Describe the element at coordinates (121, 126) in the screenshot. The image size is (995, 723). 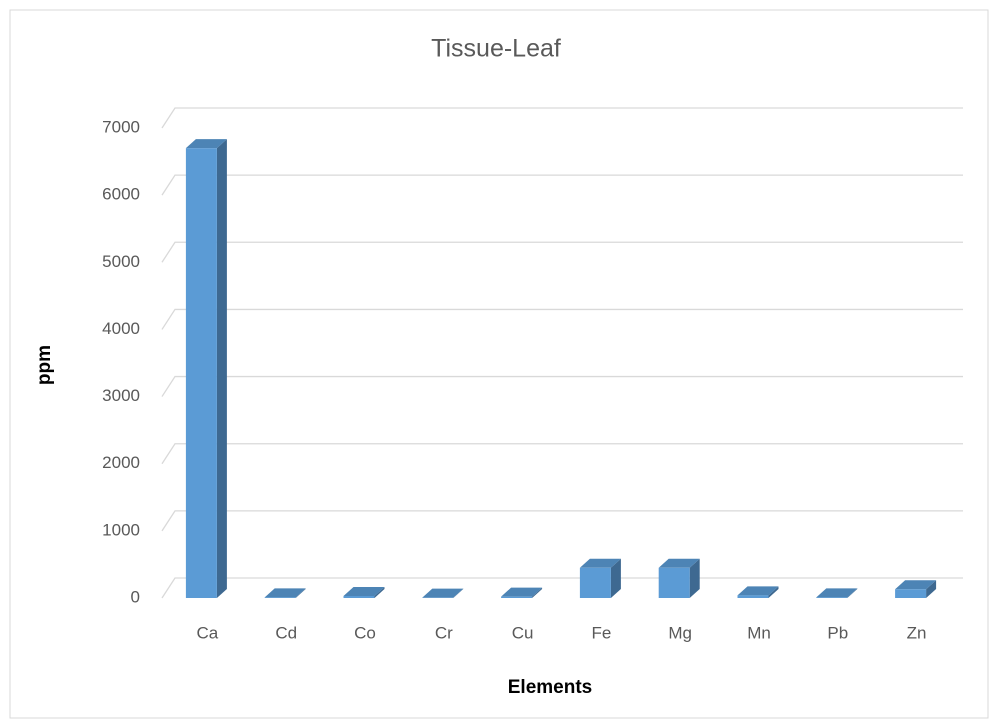
I see `y-tick-label: 7000` at that location.